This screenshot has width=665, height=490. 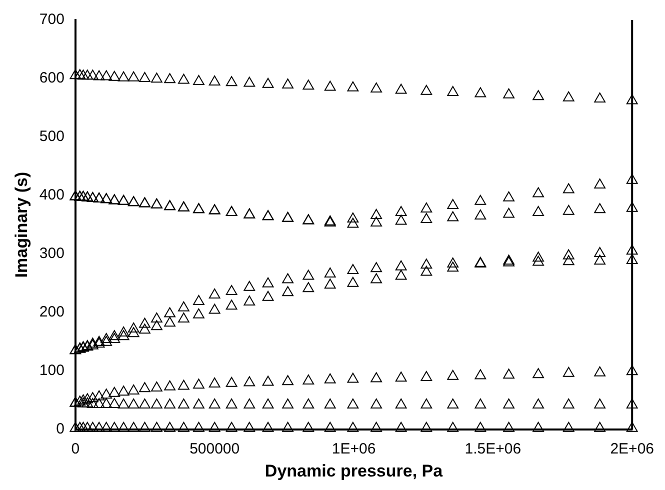 What do you see at coordinates (51, 78) in the screenshot?
I see `y-tick-label: 600` at bounding box center [51, 78].